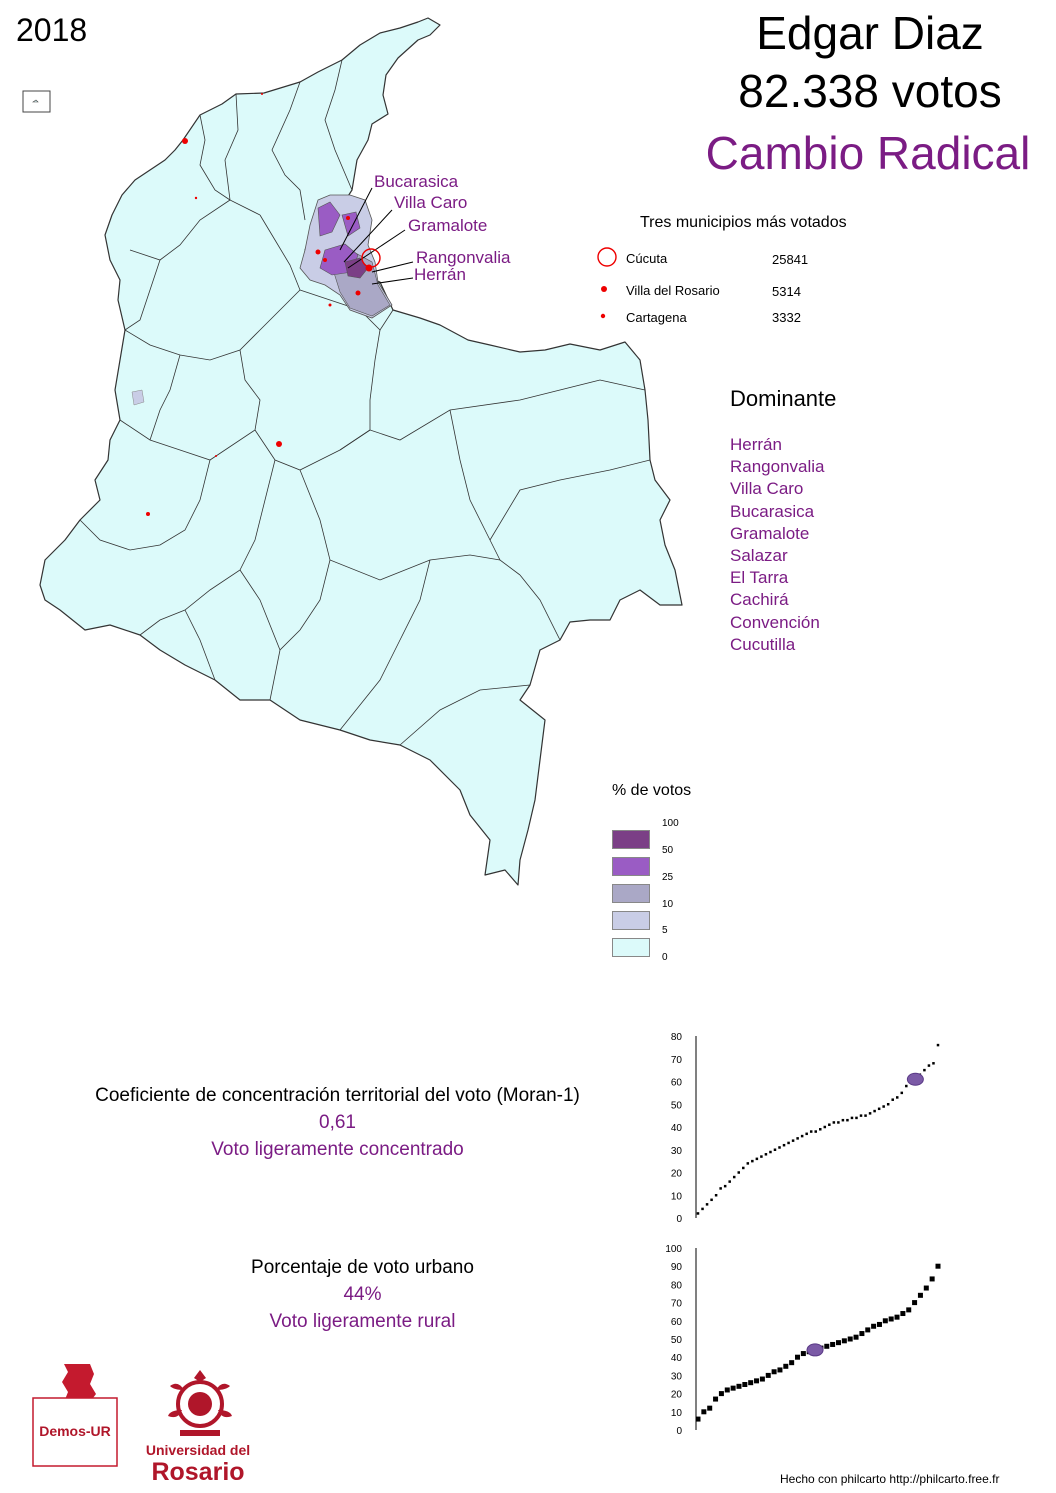 The image size is (1056, 1493). What do you see at coordinates (52, 30) in the screenshot?
I see `year-label: 2018` at bounding box center [52, 30].